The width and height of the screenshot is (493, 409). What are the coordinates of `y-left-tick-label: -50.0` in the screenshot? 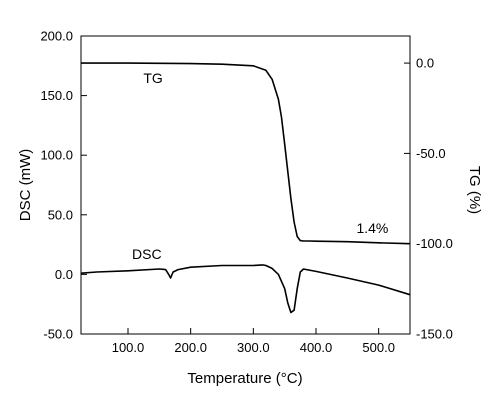 It's located at (58, 334).